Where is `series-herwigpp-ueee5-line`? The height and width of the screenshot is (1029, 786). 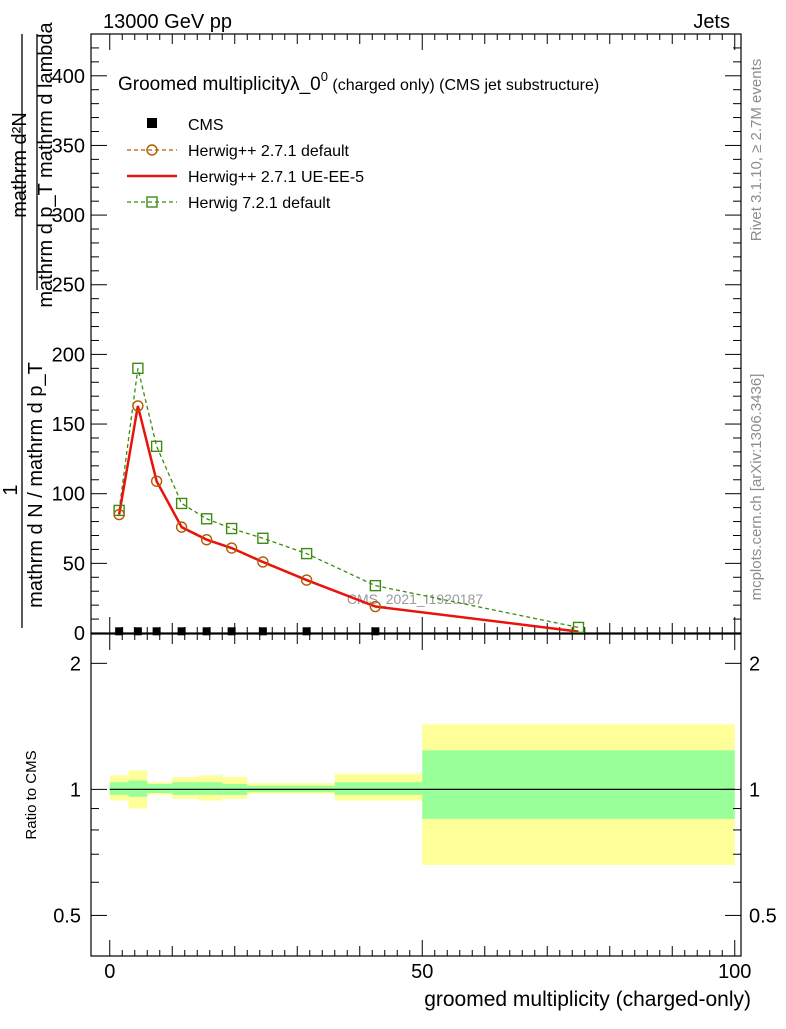
series-herwigpp-ueee5-line is located at coordinates (348, 519).